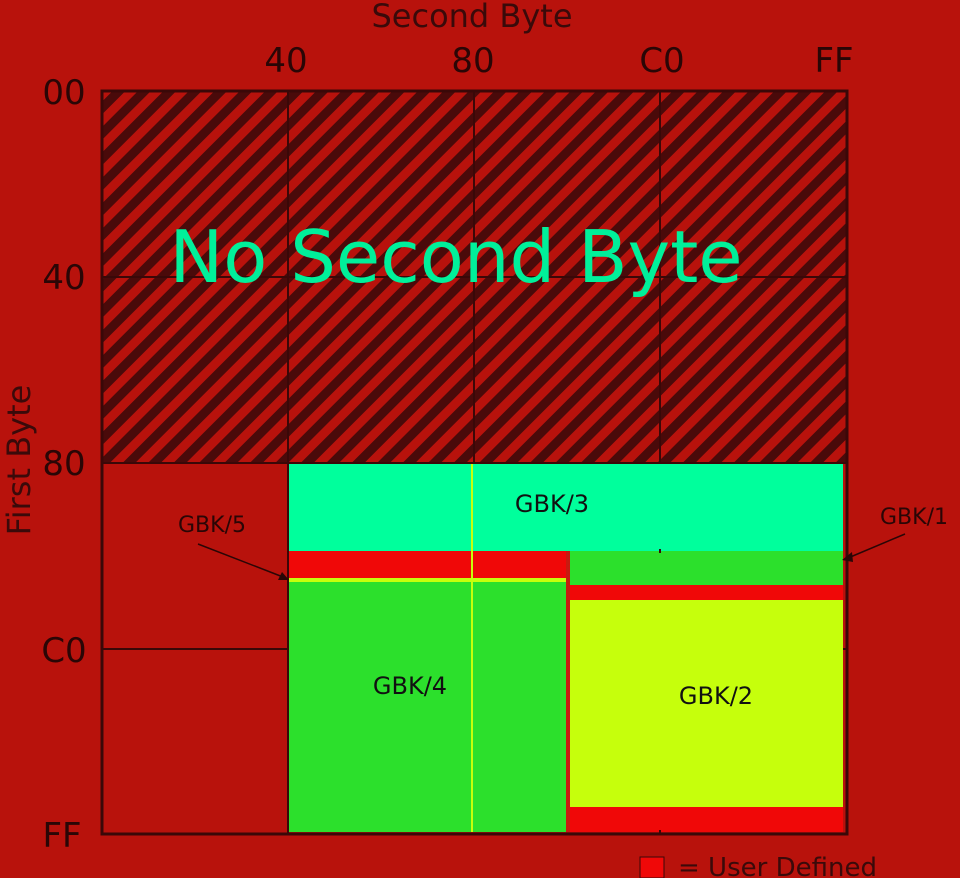 The image size is (960, 878). I want to click on gbk5-callout: GBK/5, so click(212, 525).